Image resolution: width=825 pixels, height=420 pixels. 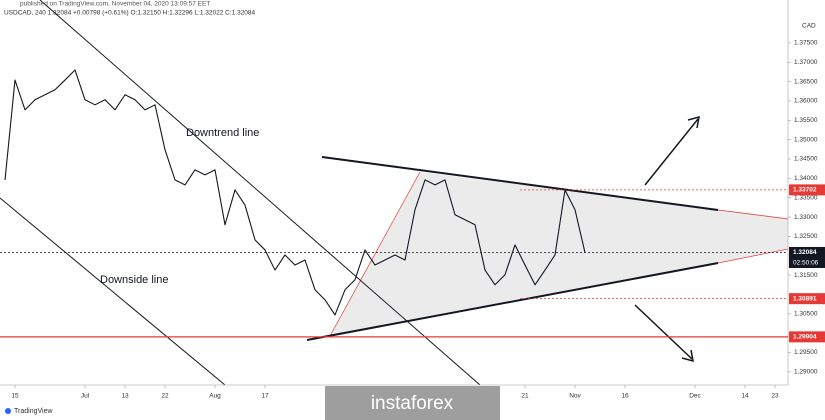 I want to click on logo-icon, so click(x=8, y=411).